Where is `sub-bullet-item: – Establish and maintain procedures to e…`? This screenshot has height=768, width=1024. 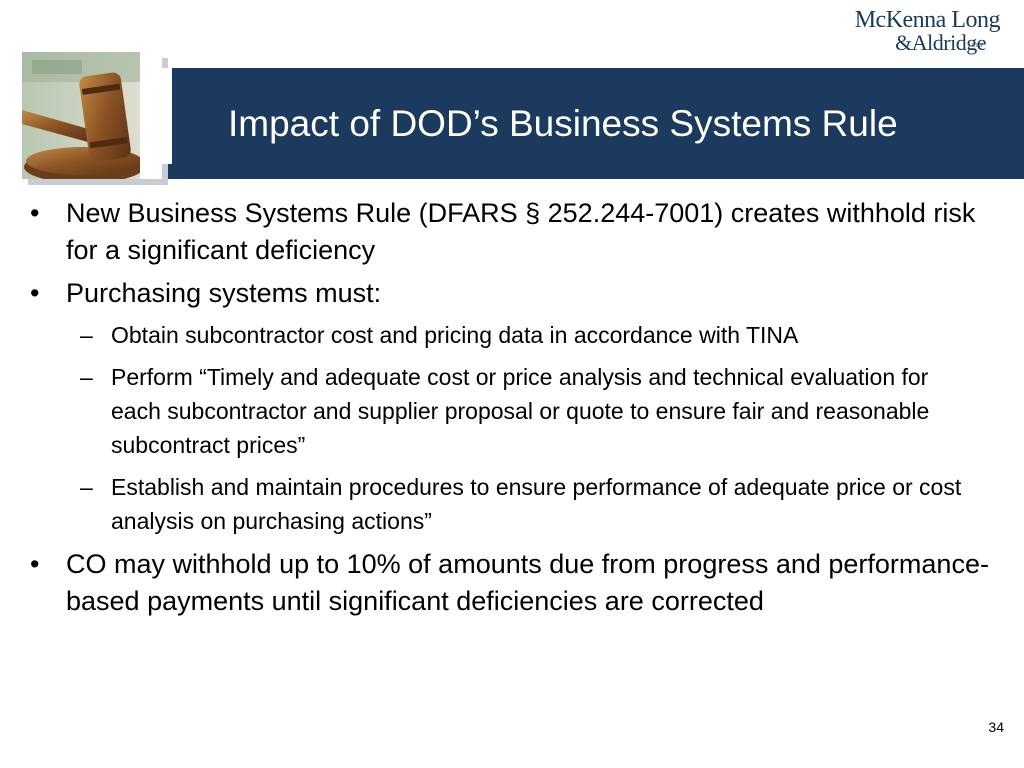 sub-bullet-item: – Establish and maintain procedures to e… is located at coordinates (512, 504).